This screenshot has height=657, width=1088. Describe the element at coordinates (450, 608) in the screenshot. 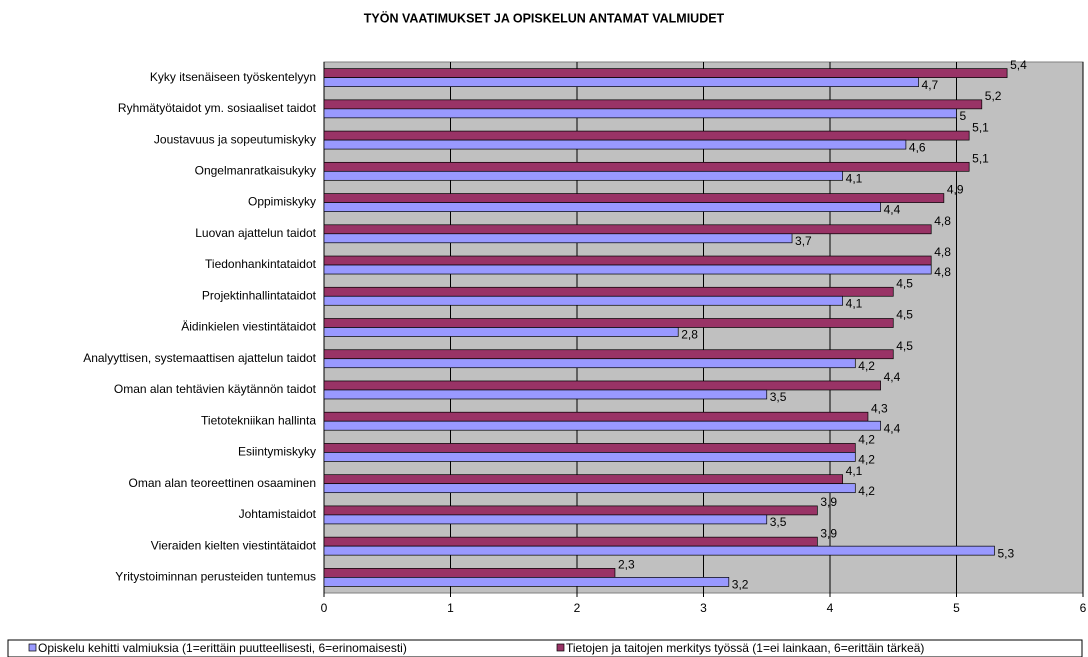

I see `x-tick-label: 1` at that location.